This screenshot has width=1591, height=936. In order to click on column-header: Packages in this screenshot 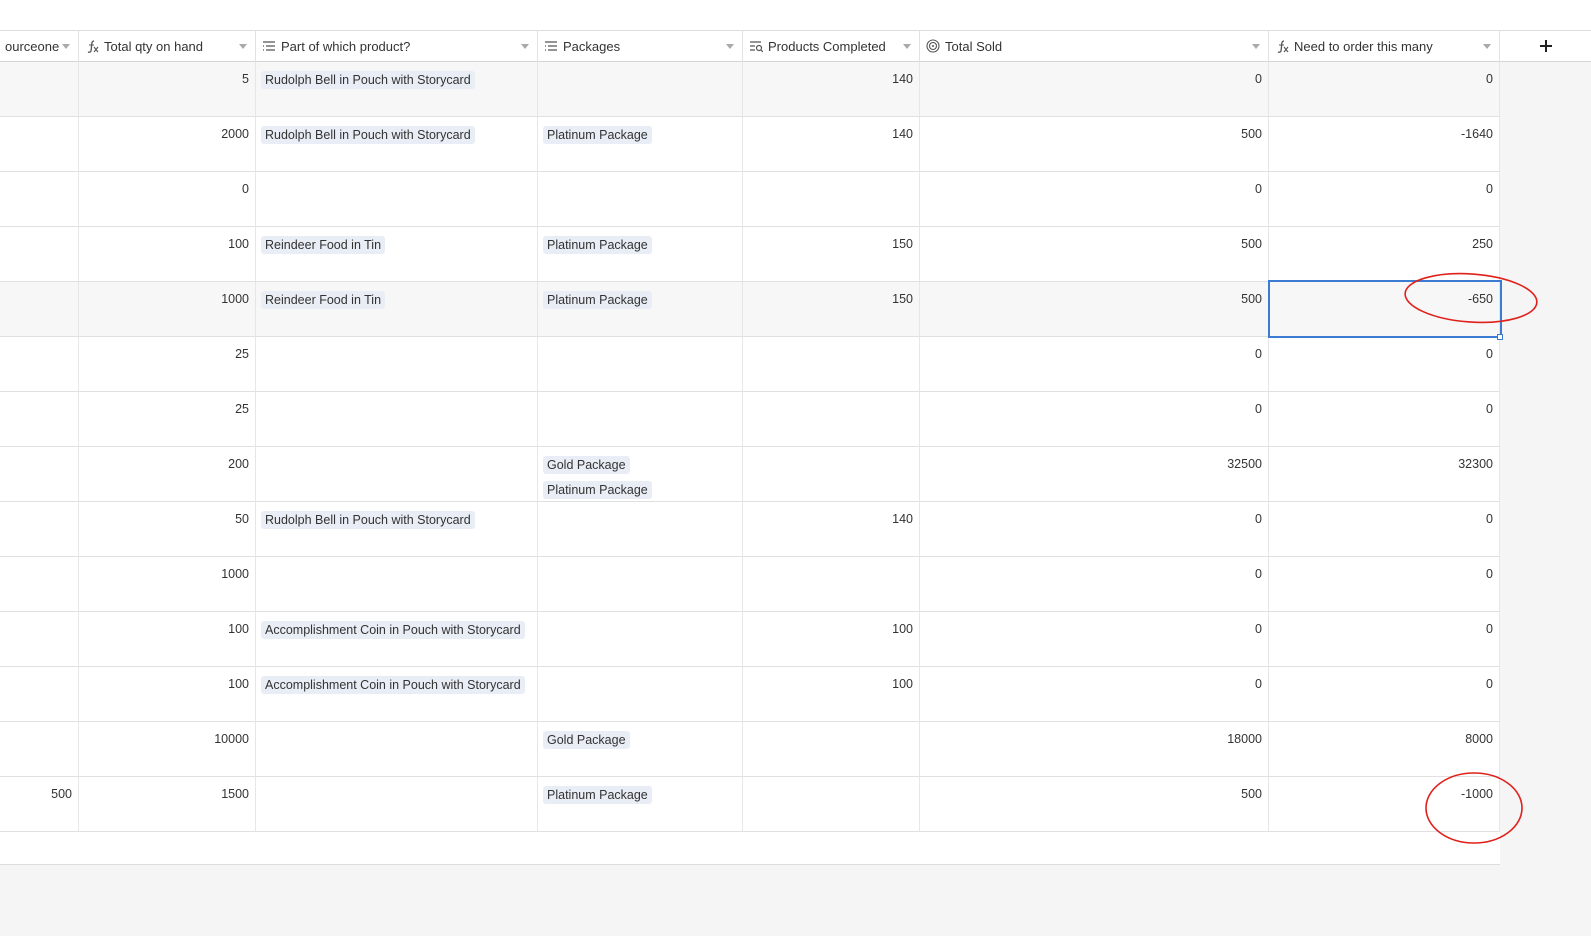, I will do `click(640, 46)`.